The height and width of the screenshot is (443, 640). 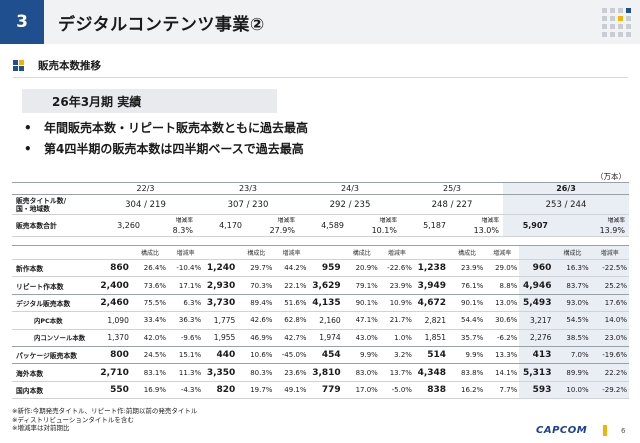 What do you see at coordinates (350, 188) in the screenshot?
I see `year-header: 24/3` at bounding box center [350, 188].